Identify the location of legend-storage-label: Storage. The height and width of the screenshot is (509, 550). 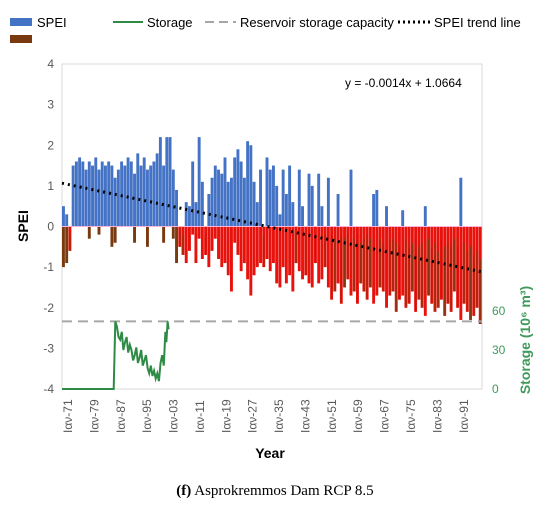
(170, 22).